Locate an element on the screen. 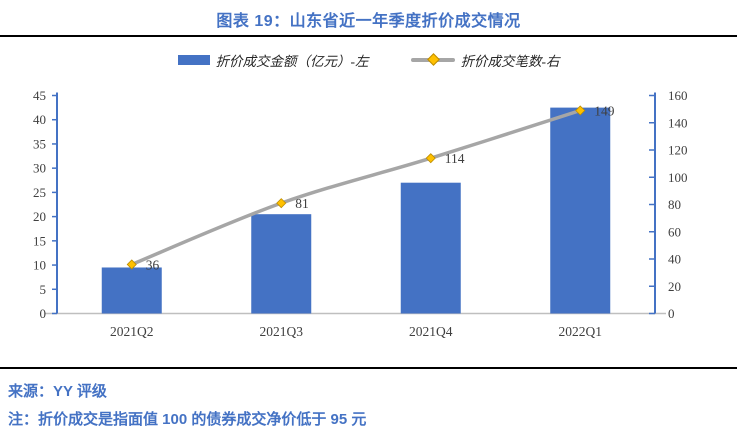 The width and height of the screenshot is (737, 436). right-axis-label-60: 60 is located at coordinates (674, 231).